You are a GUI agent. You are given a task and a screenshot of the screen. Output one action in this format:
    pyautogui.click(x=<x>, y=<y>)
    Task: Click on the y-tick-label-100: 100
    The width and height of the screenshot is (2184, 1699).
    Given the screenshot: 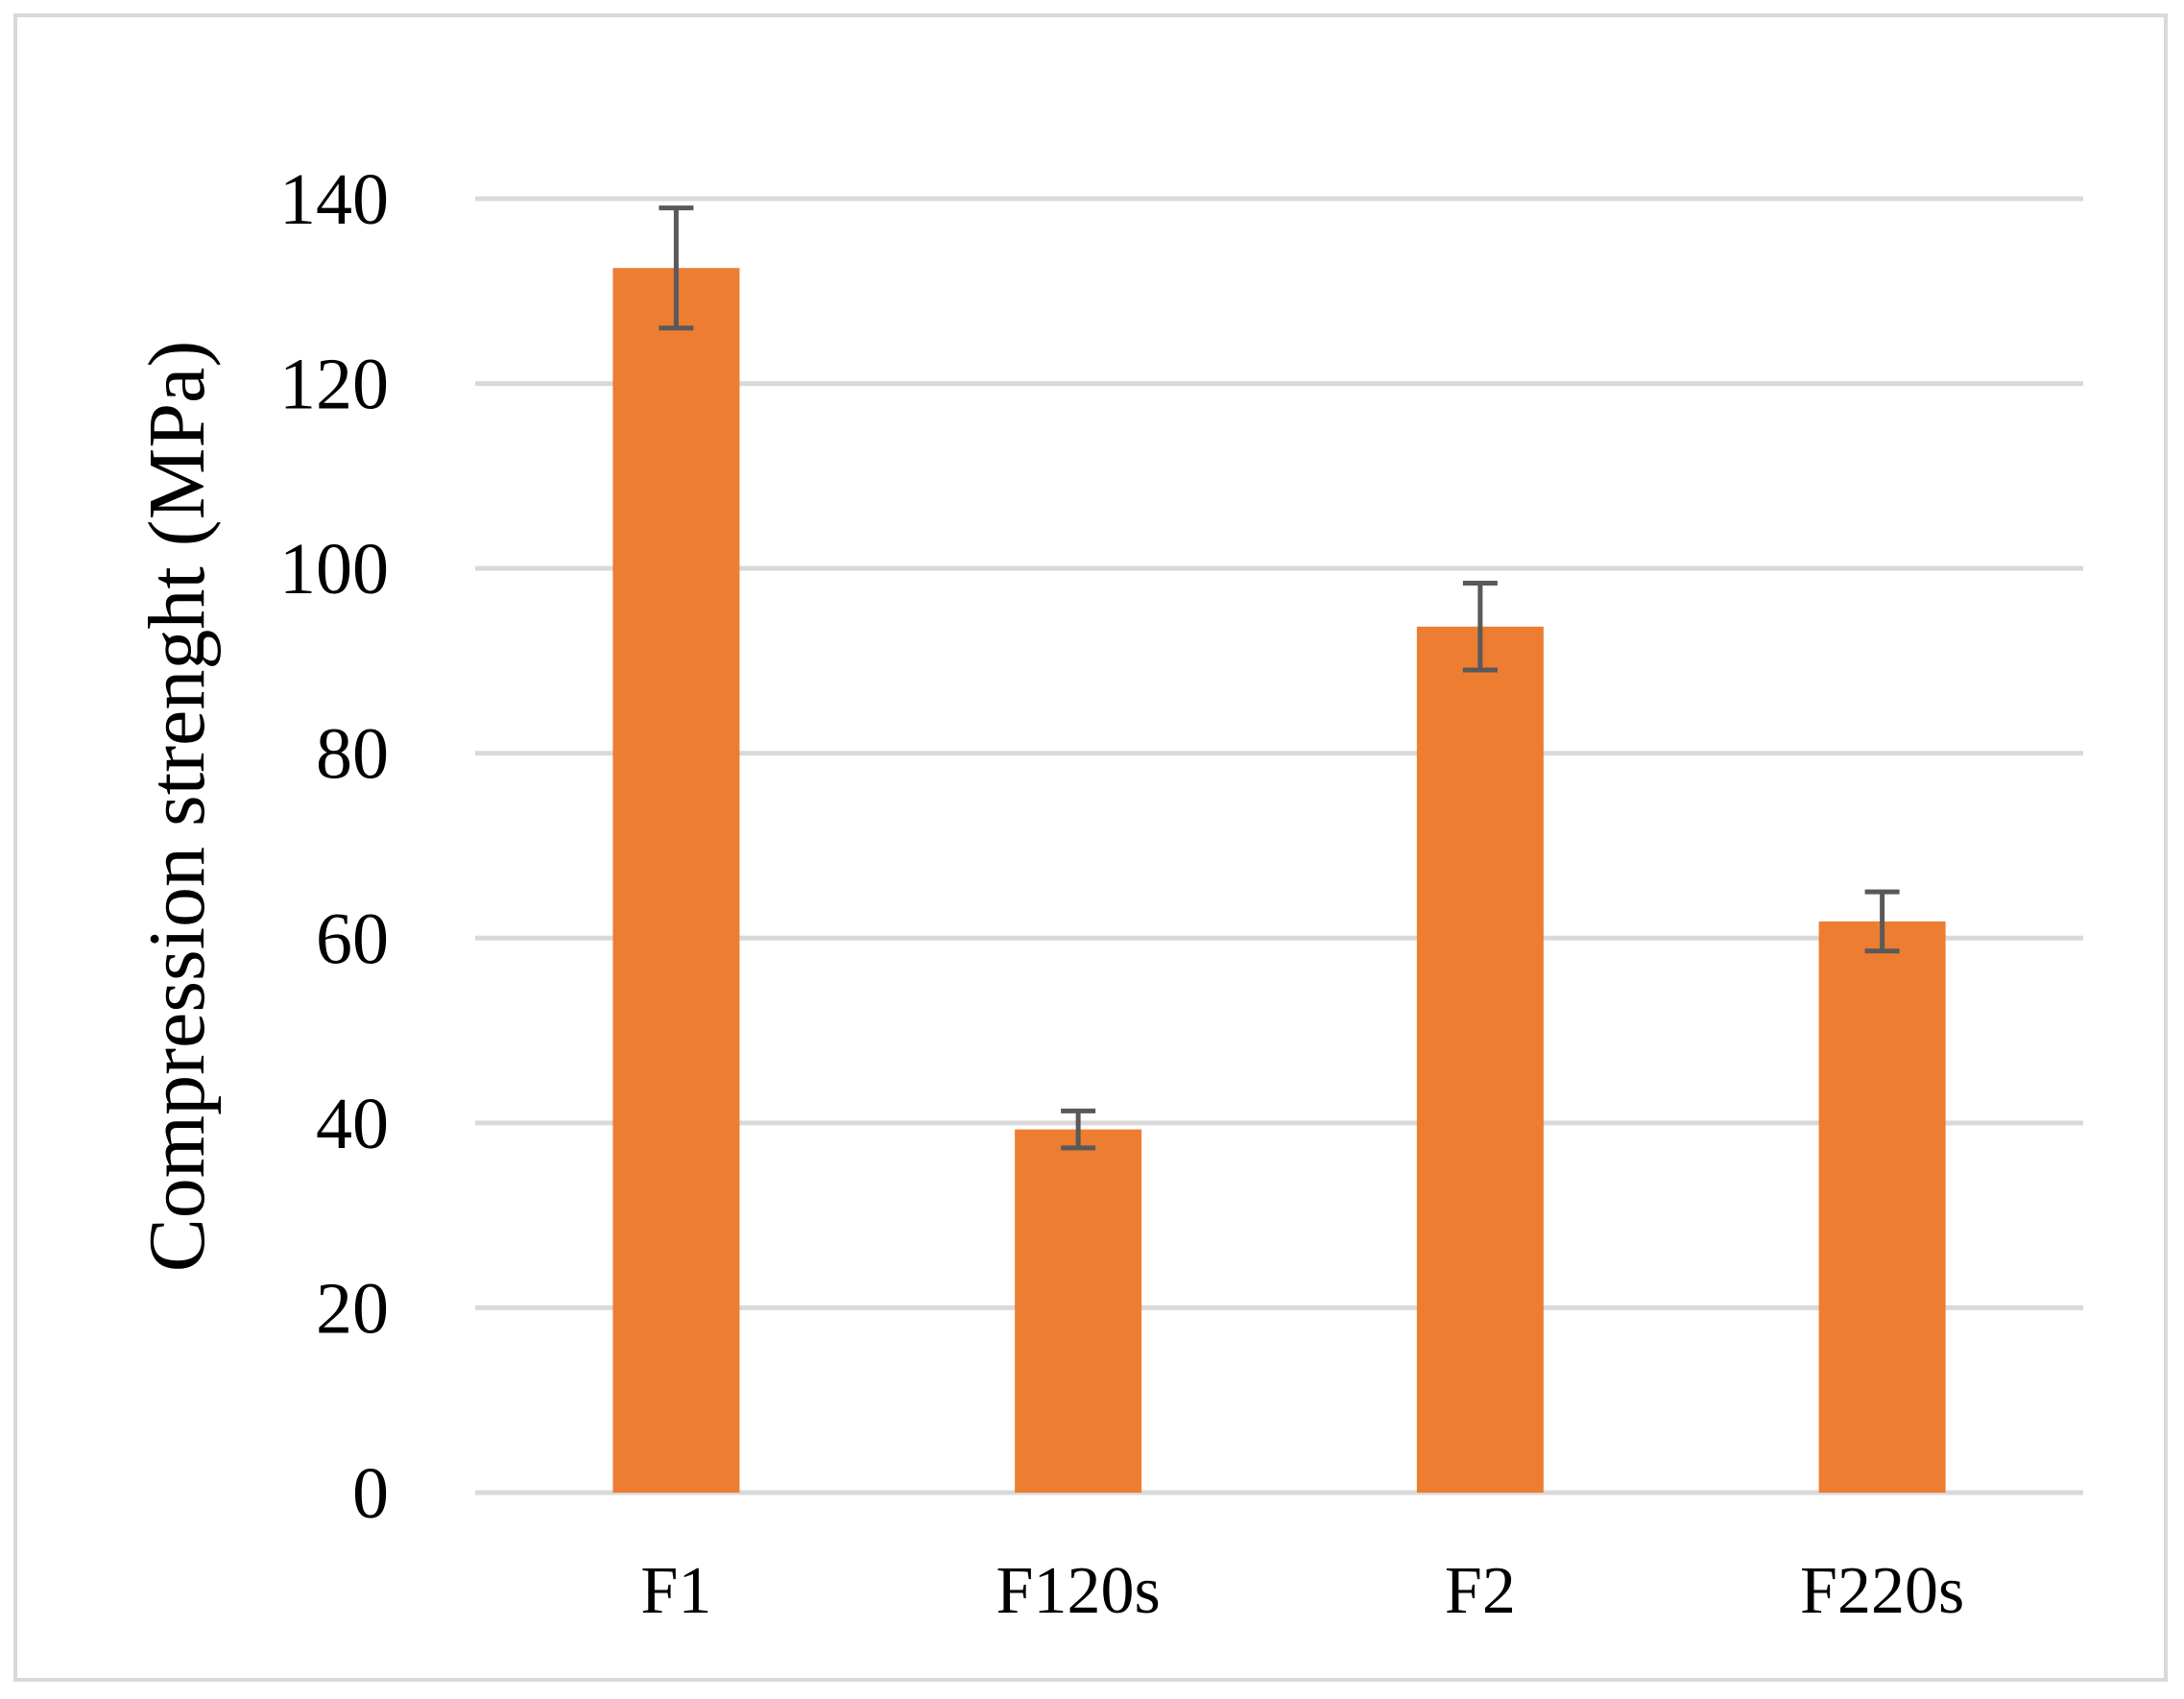 What is the action you would take?
    pyautogui.click(x=334, y=570)
    